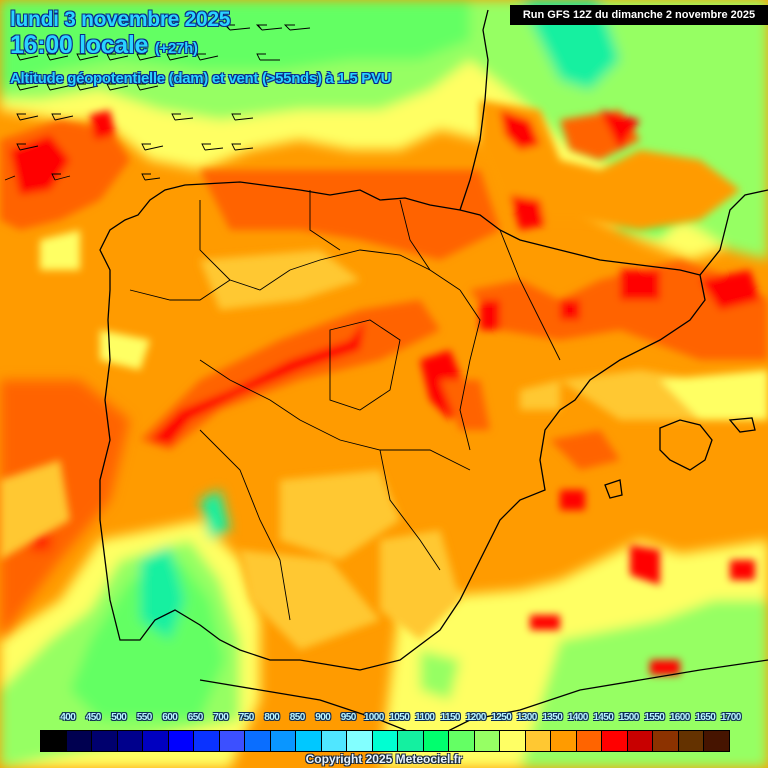  I want to click on legend-label: 1200, so click(475, 717).